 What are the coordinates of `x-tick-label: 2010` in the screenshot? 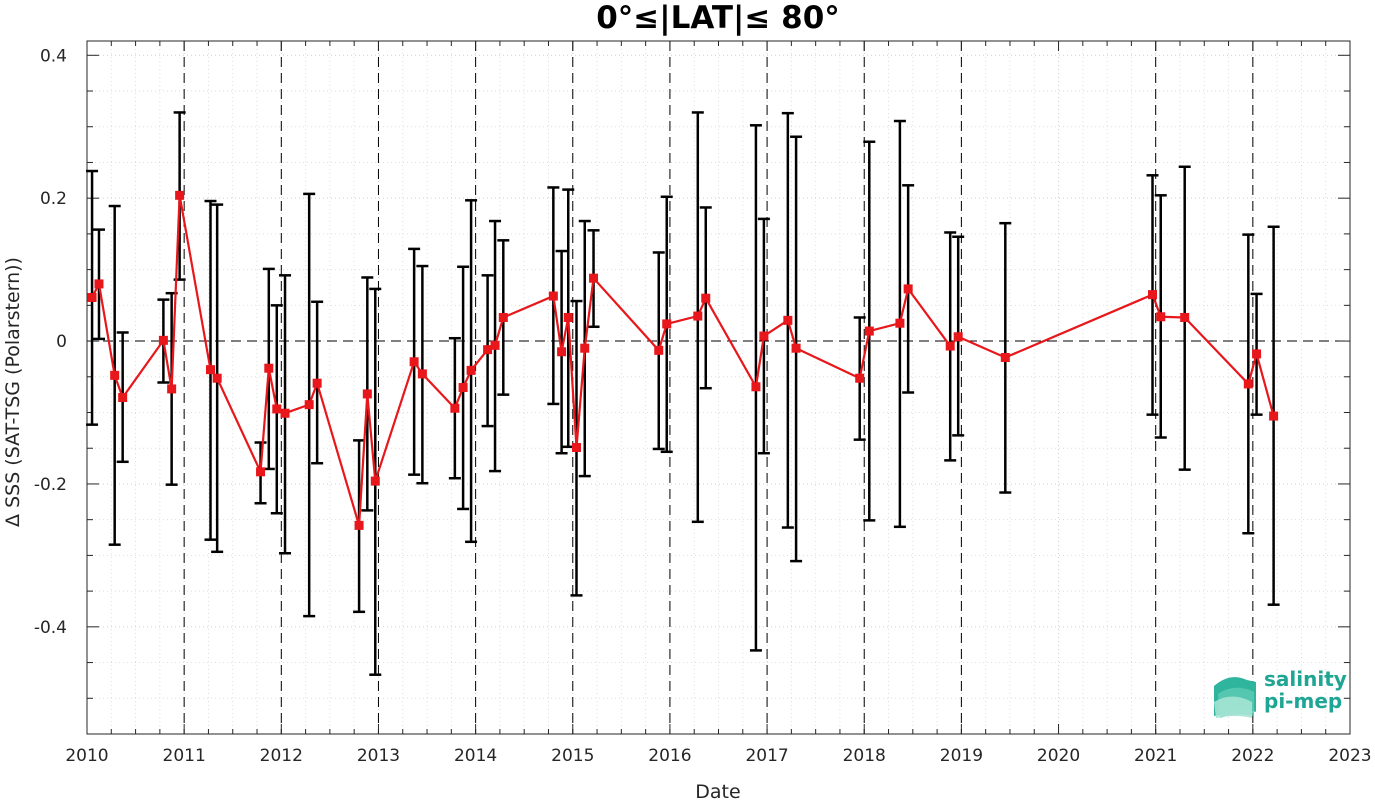 It's located at (86, 756).